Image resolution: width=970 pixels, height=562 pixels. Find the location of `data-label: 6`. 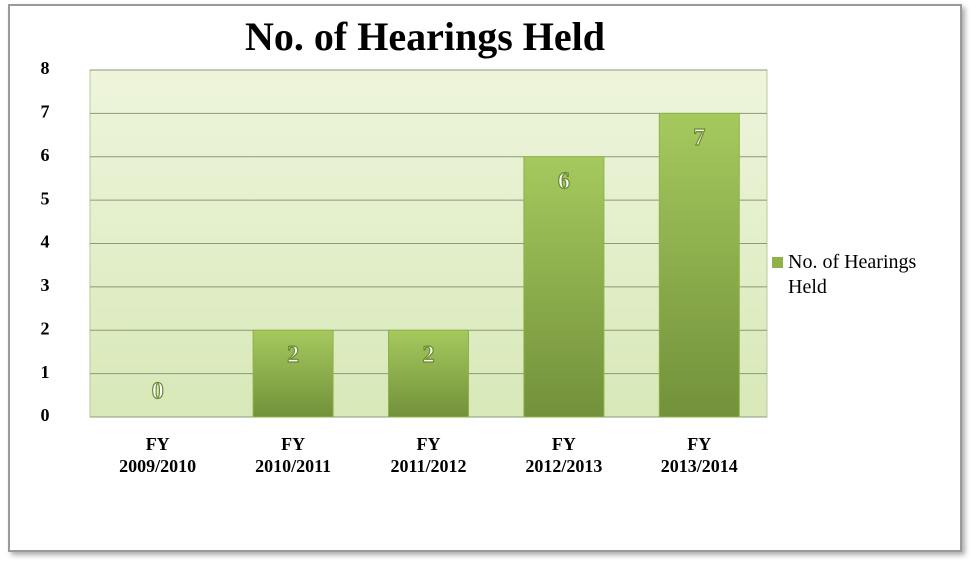

data-label: 6 is located at coordinates (564, 181).